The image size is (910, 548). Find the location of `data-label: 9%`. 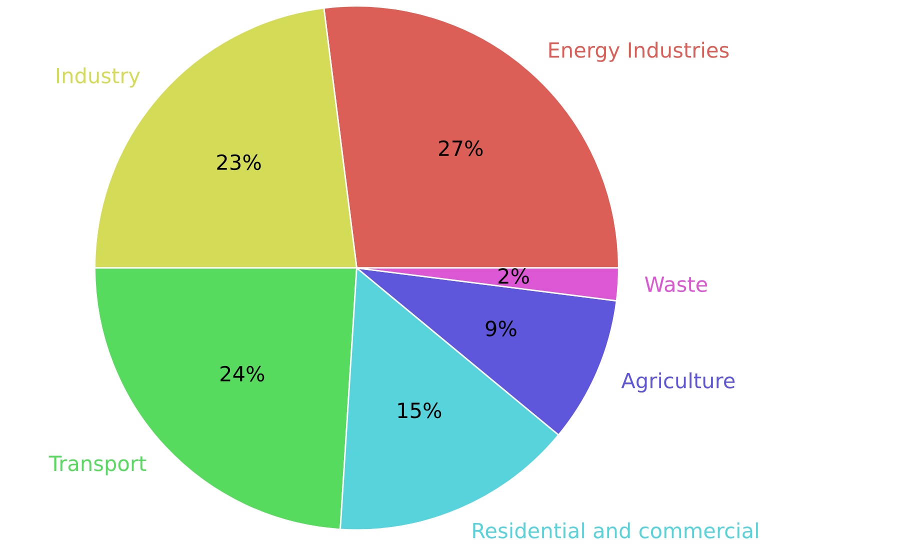

data-label: 9% is located at coordinates (501, 328).